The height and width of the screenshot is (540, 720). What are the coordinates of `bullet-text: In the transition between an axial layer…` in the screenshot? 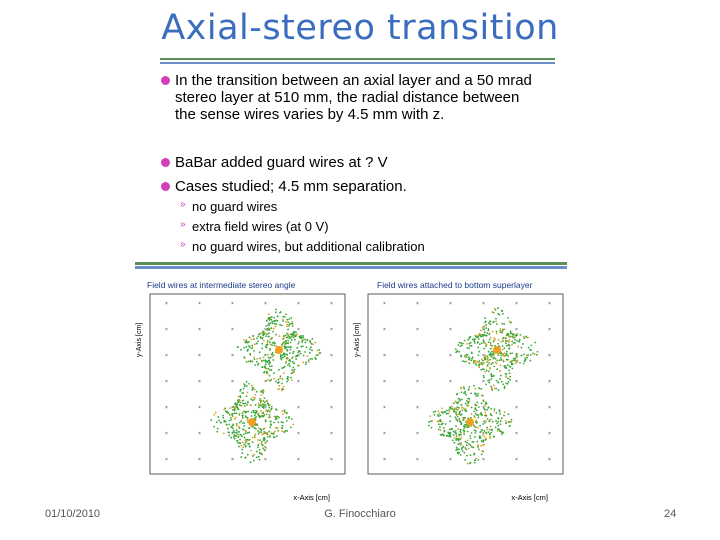 It's located at (353, 97).